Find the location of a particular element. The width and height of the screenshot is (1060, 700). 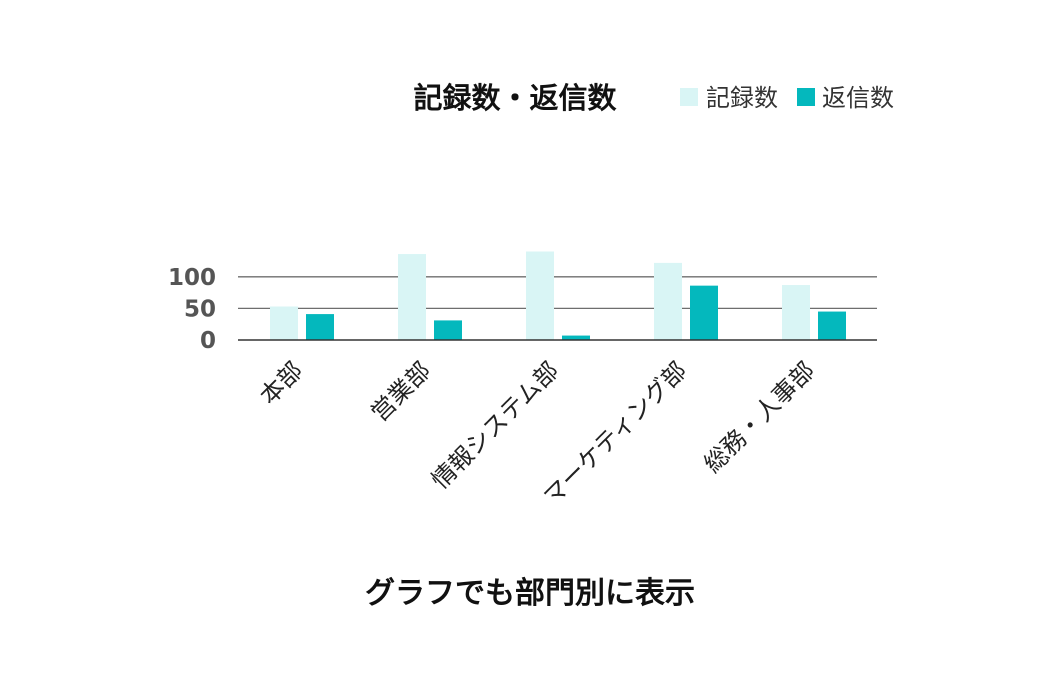

x-category-label: 本部 is located at coordinates (282, 383).